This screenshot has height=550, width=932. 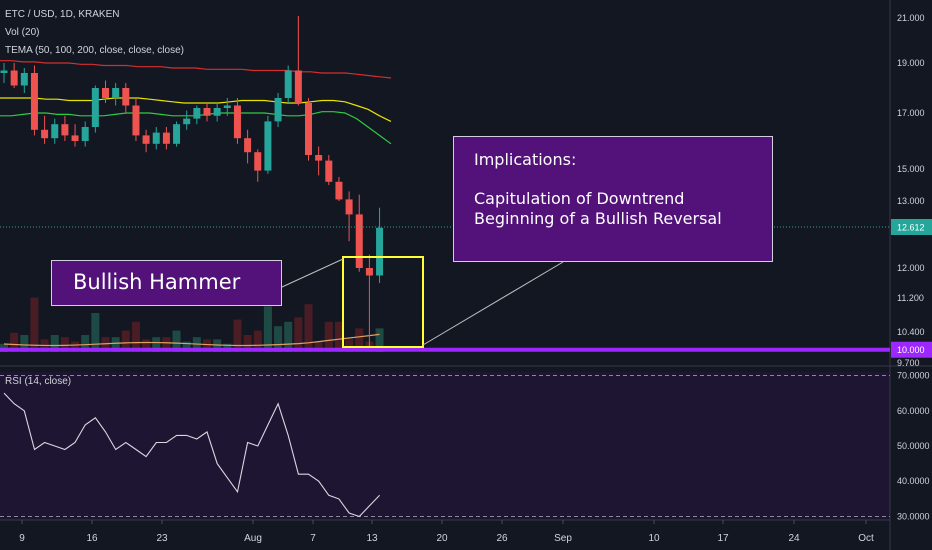 What do you see at coordinates (911, 268) in the screenshot?
I see `price-tick-label: 12.000` at bounding box center [911, 268].